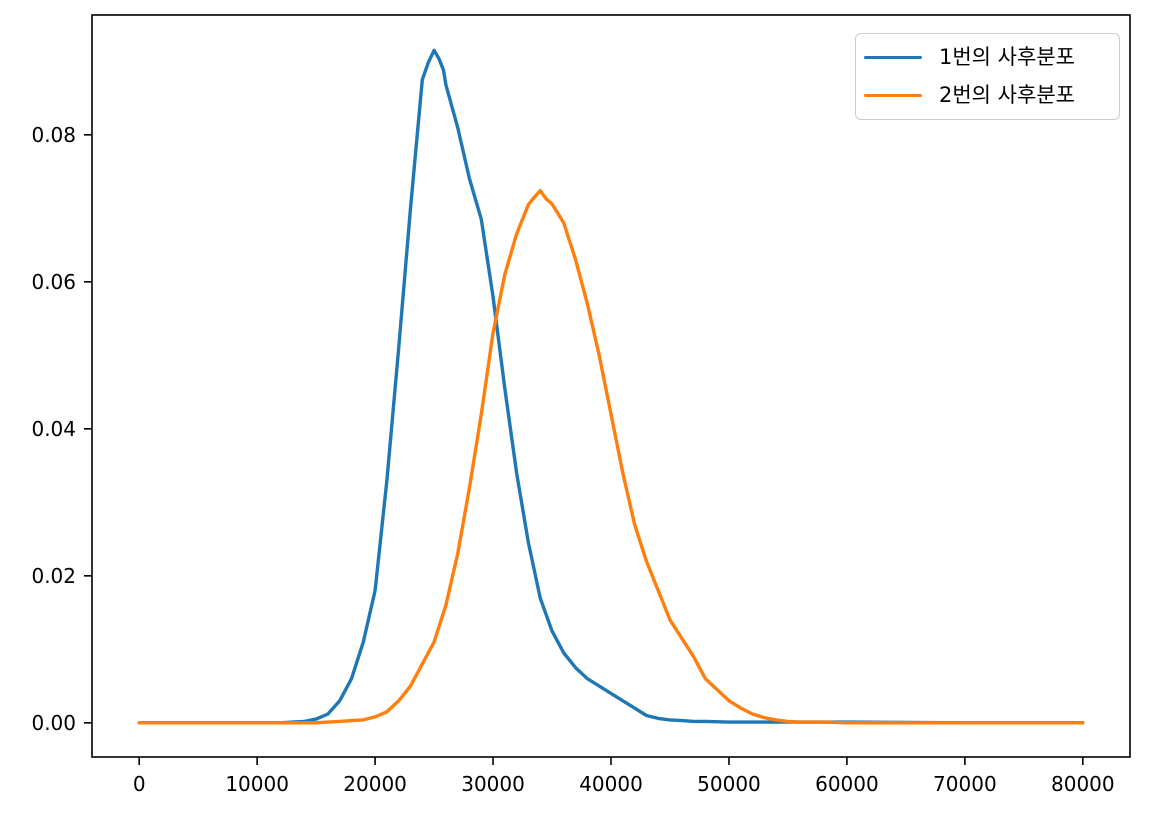 The width and height of the screenshot is (1150, 823). Describe the element at coordinates (257, 784) in the screenshot. I see `x-tick-label: 10000` at that location.